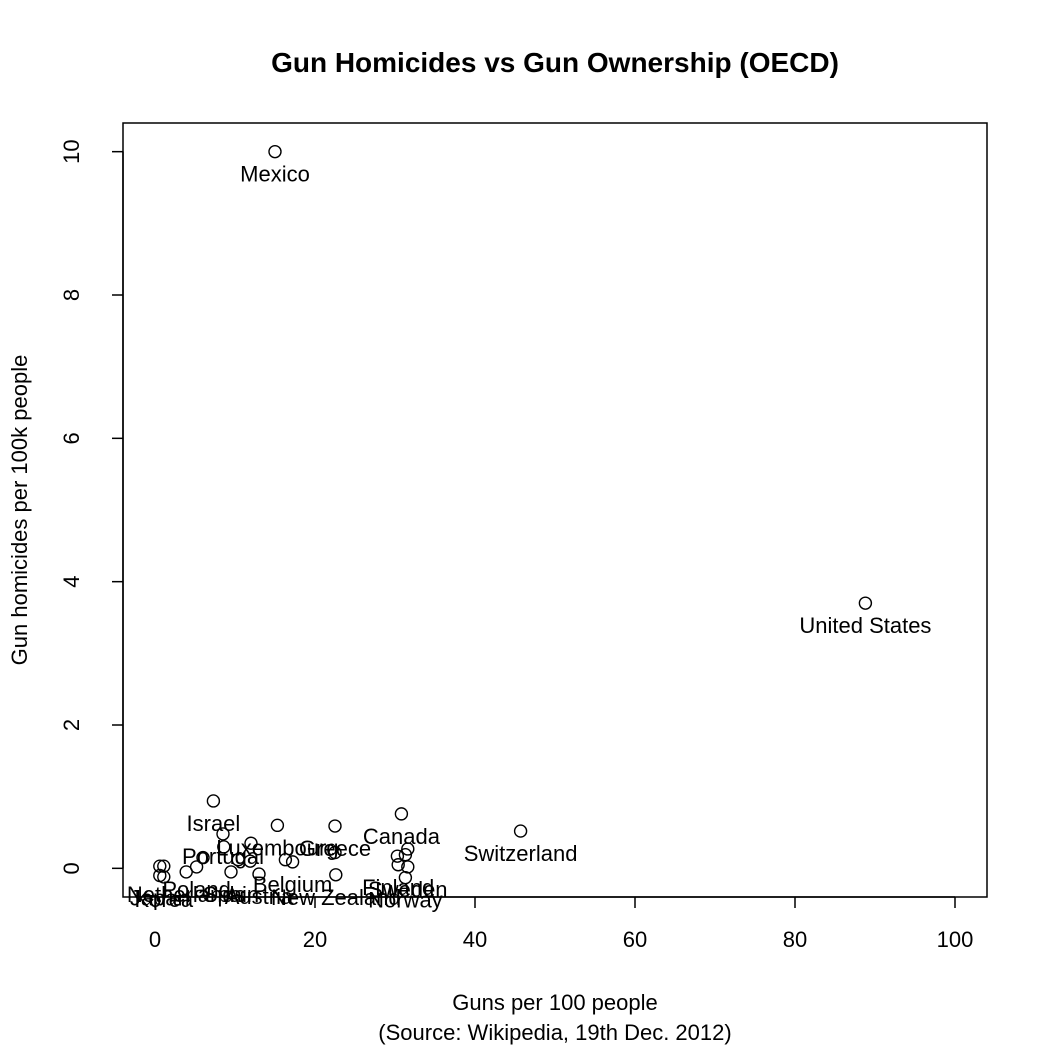 Image resolution: width=1050 pixels, height=1050 pixels. I want to click on y-tick-label-4: 8, so click(71, 295).